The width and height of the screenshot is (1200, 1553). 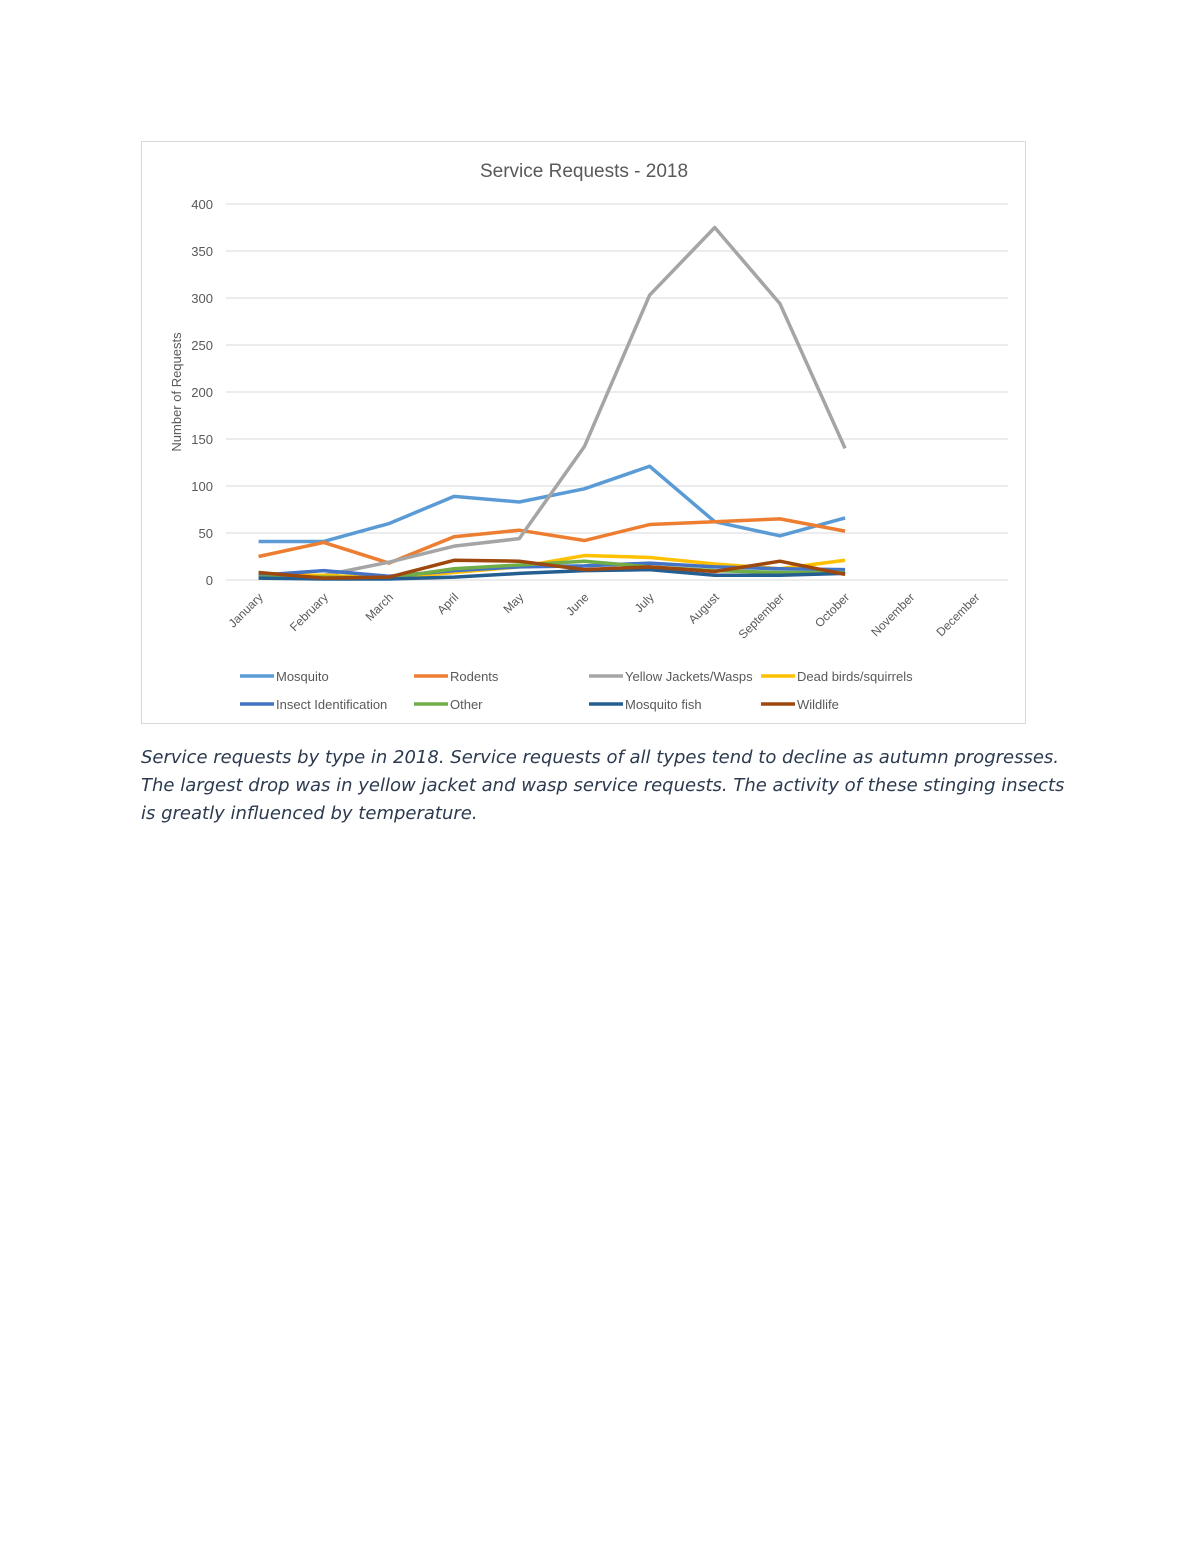 What do you see at coordinates (577, 604) in the screenshot?
I see `x-tick-label: June` at bounding box center [577, 604].